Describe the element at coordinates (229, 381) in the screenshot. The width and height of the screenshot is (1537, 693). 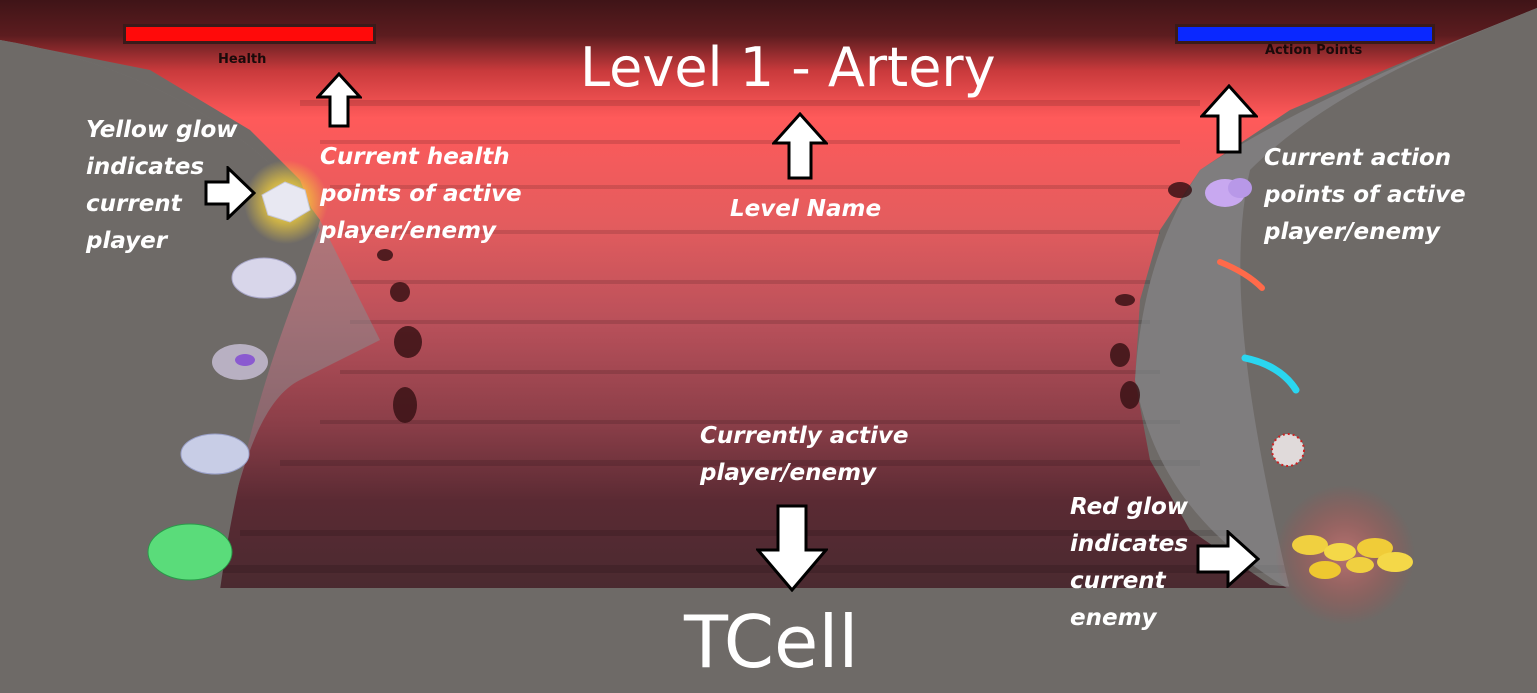
I see `player-units` at that location.